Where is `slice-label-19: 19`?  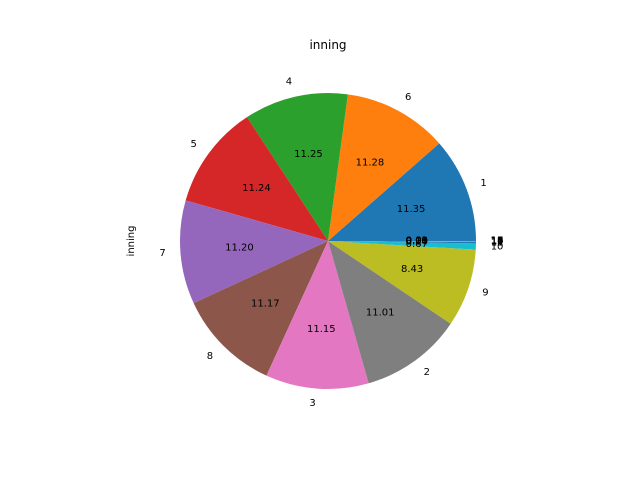
slice-label-19: 19 is located at coordinates (497, 241).